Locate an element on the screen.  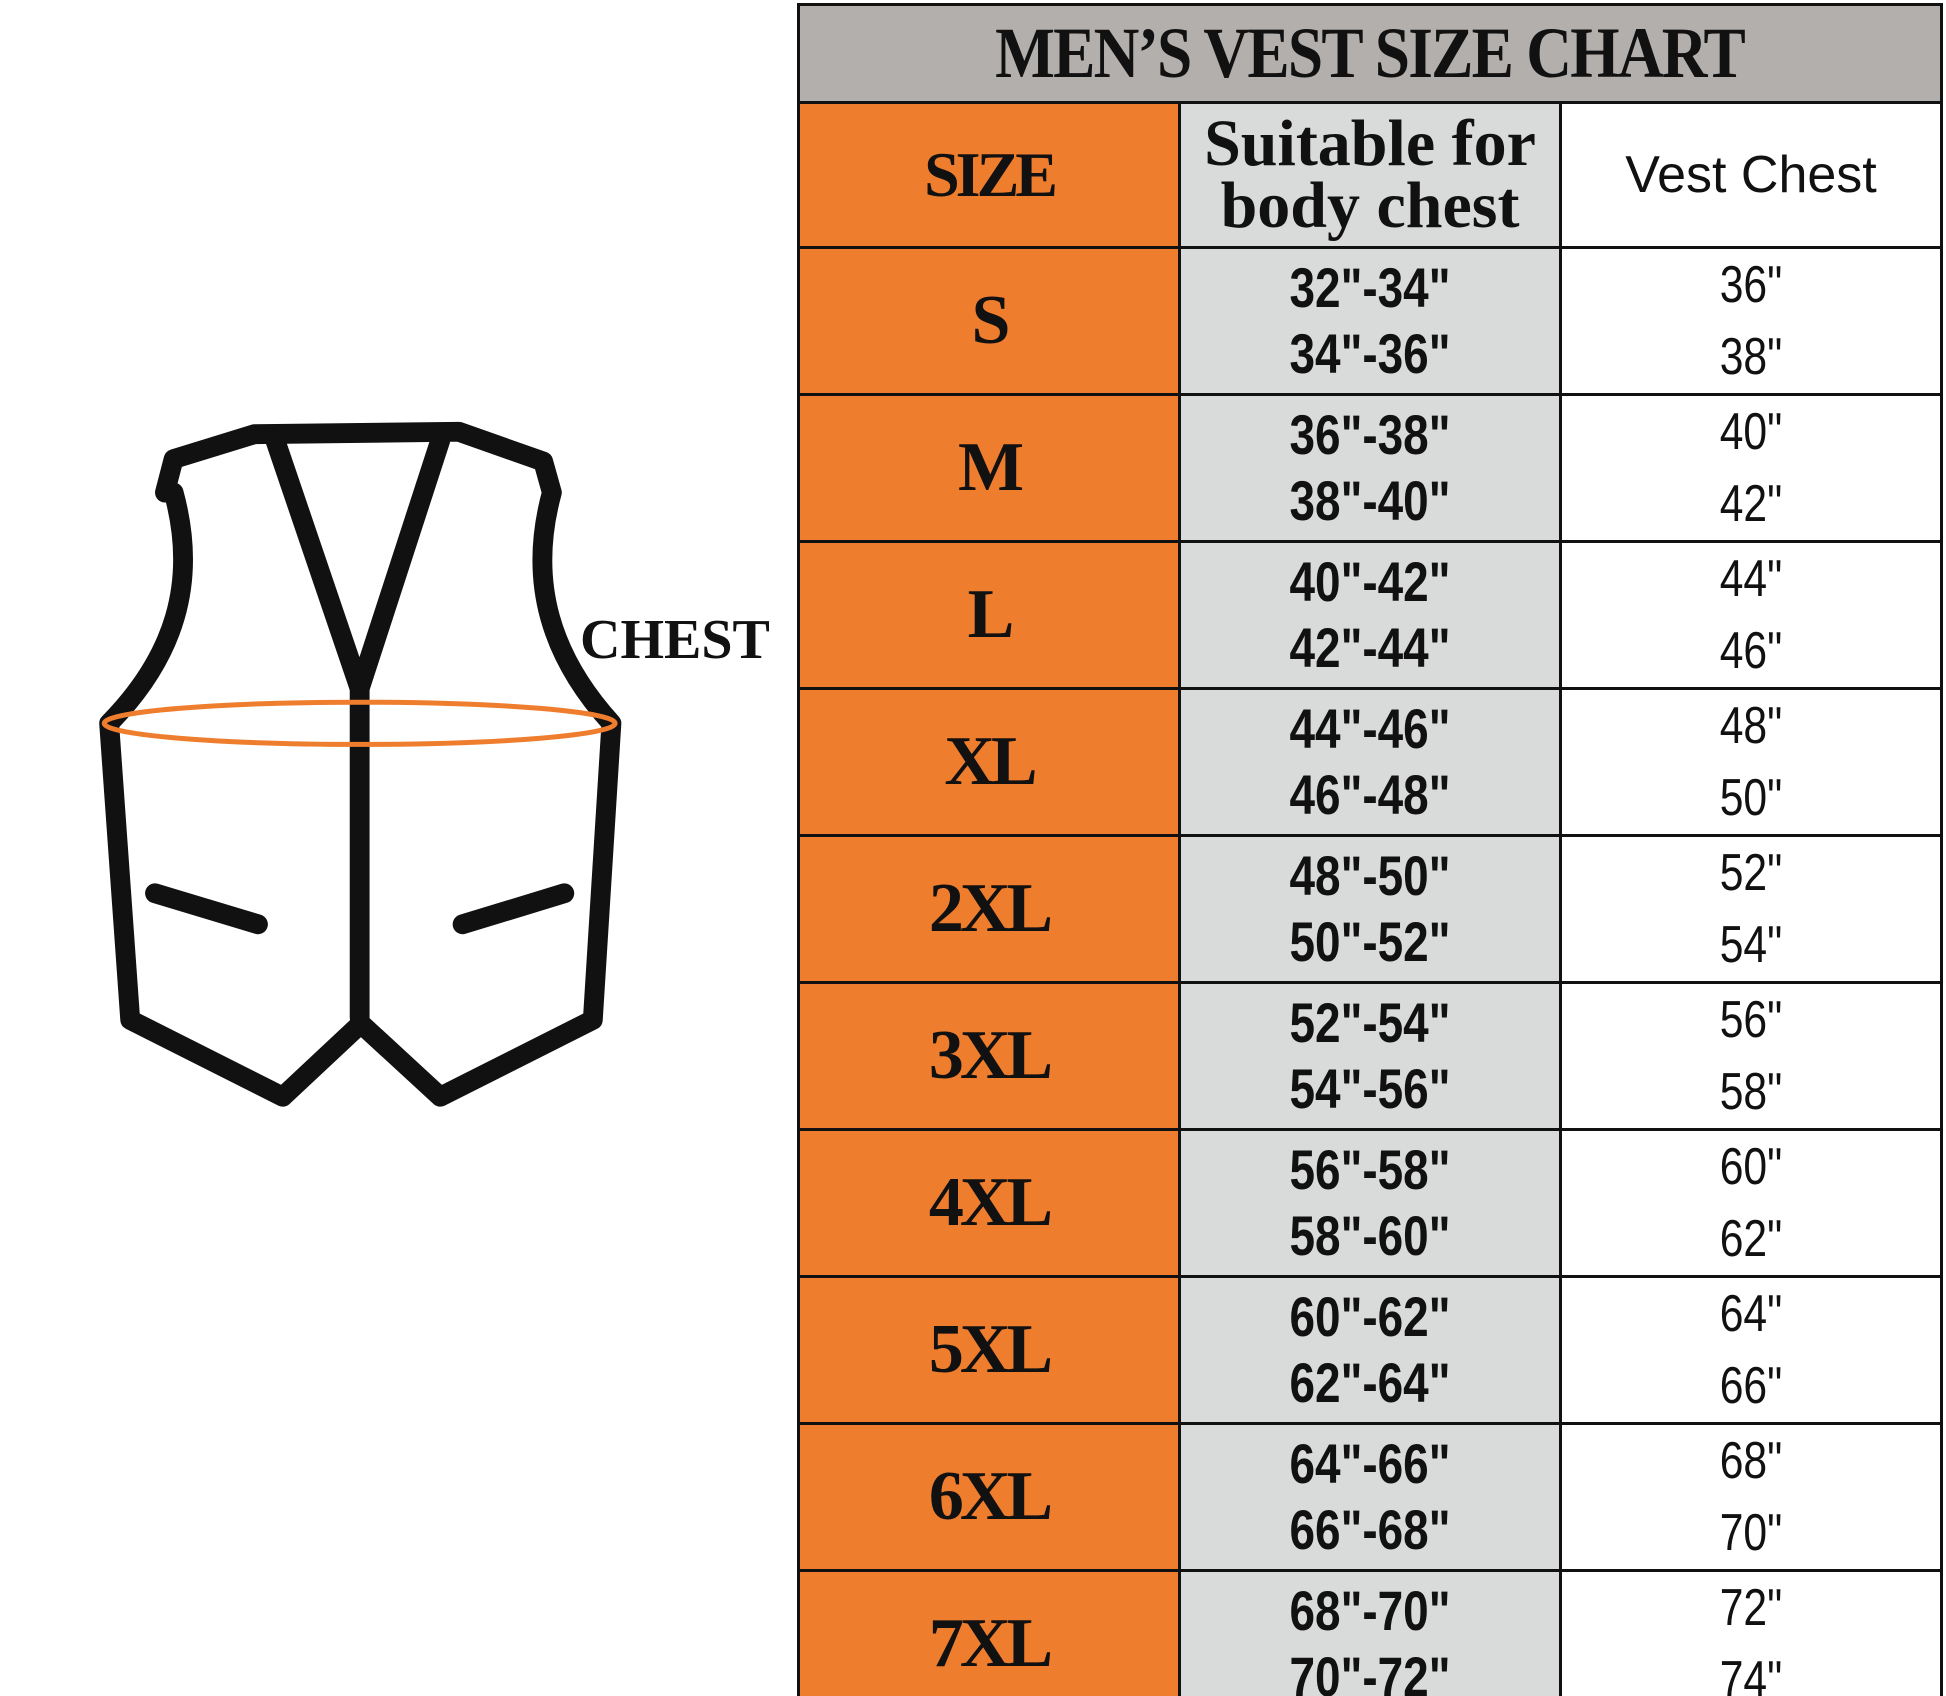
body-chest-range: 66"-68" is located at coordinates (1370, 1529).